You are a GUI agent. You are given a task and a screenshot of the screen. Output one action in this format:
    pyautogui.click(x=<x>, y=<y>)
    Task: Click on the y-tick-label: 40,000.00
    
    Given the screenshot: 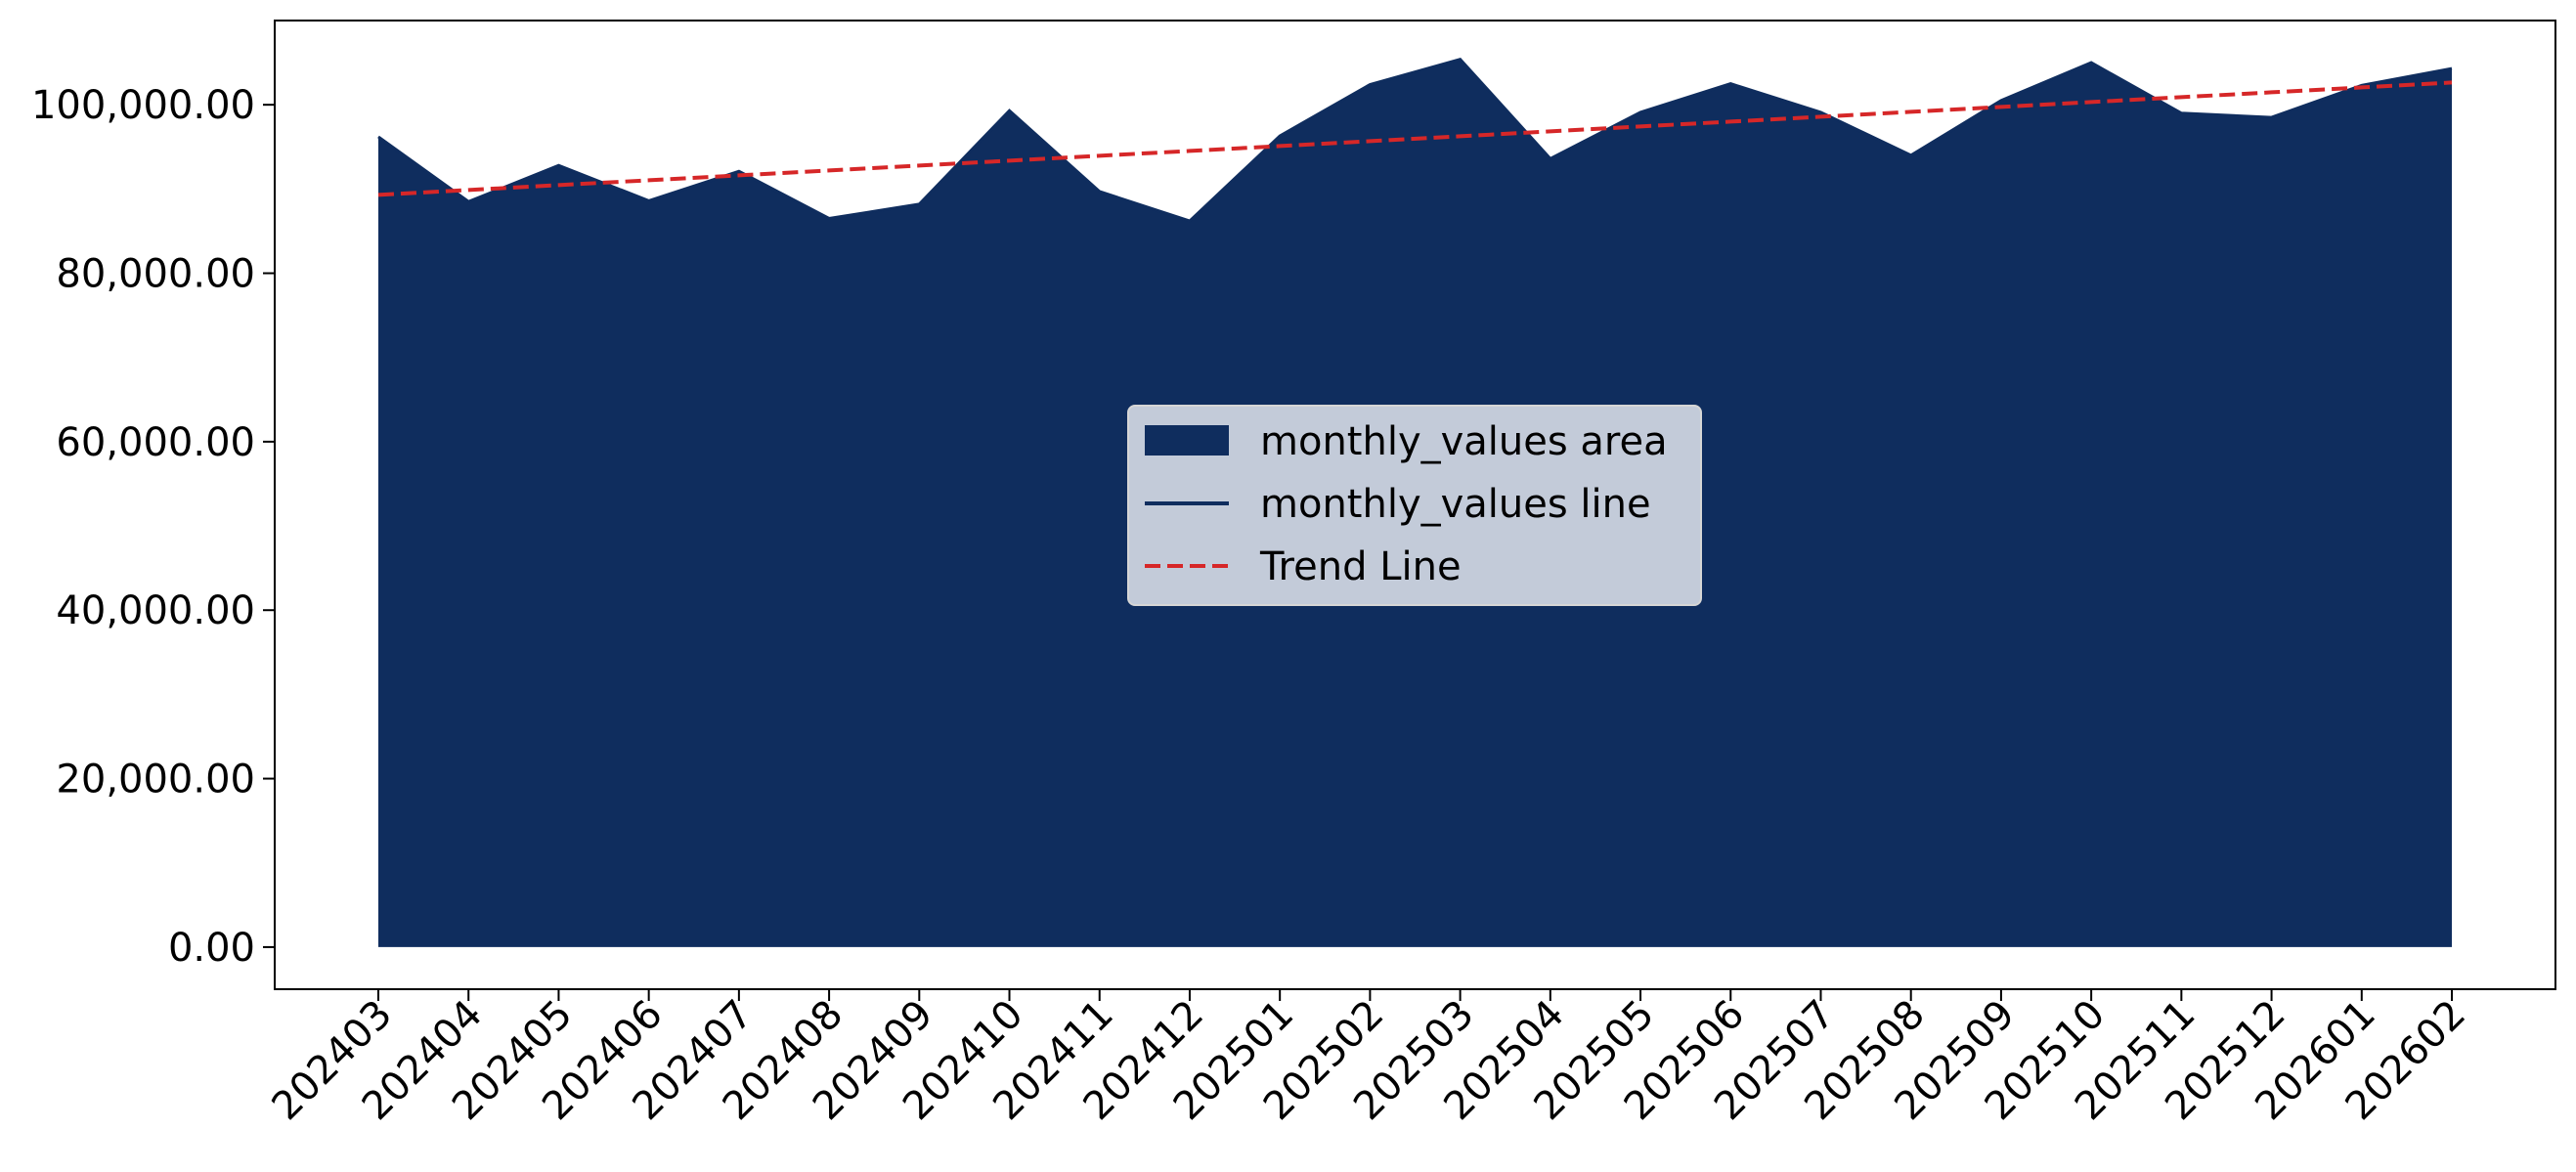 What is the action you would take?
    pyautogui.click(x=155, y=610)
    